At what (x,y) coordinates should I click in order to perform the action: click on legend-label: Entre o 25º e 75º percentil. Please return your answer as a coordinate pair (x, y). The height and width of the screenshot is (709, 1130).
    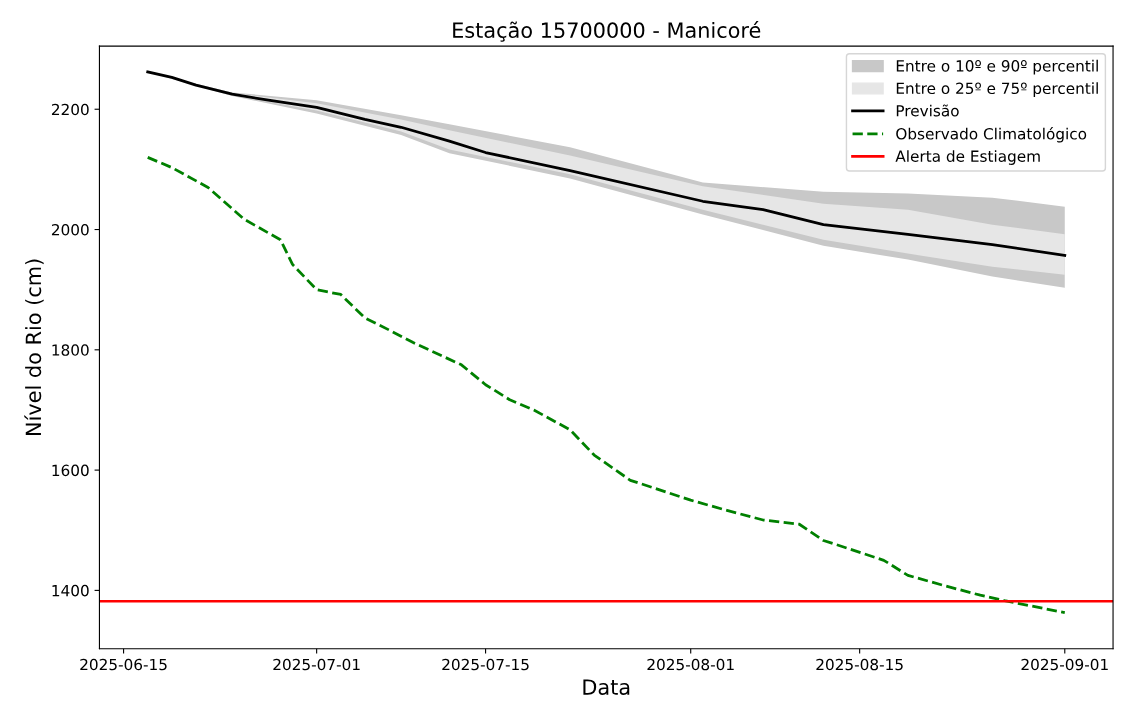
    Looking at the image, I should click on (997, 90).